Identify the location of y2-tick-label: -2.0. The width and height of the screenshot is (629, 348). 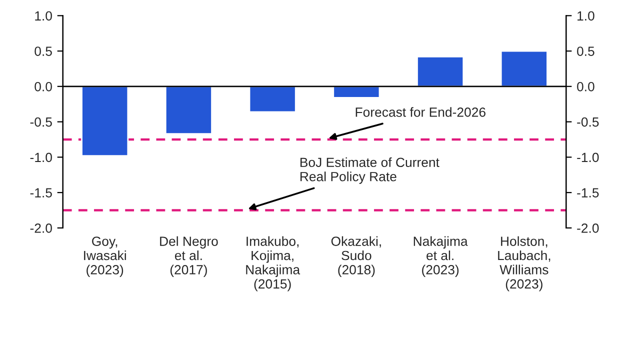
(588, 228).